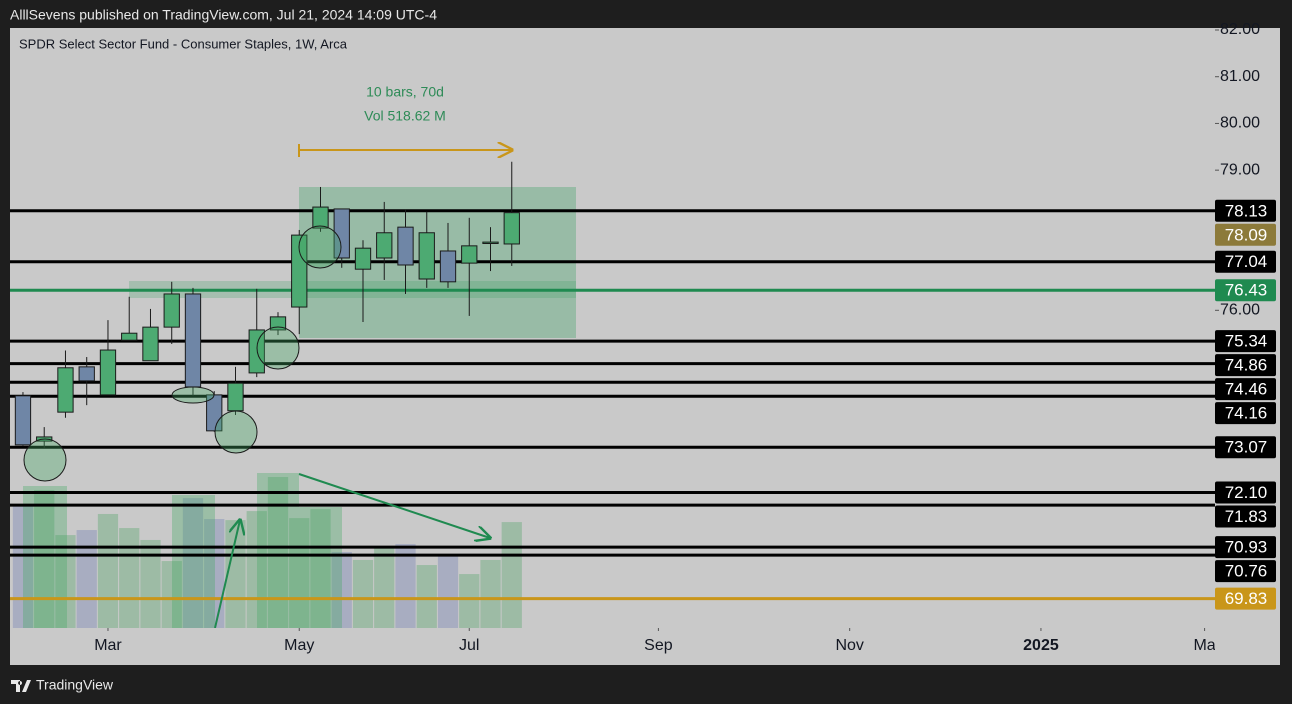 This screenshot has height=704, width=1292. I want to click on ellipses, so click(182, 353).